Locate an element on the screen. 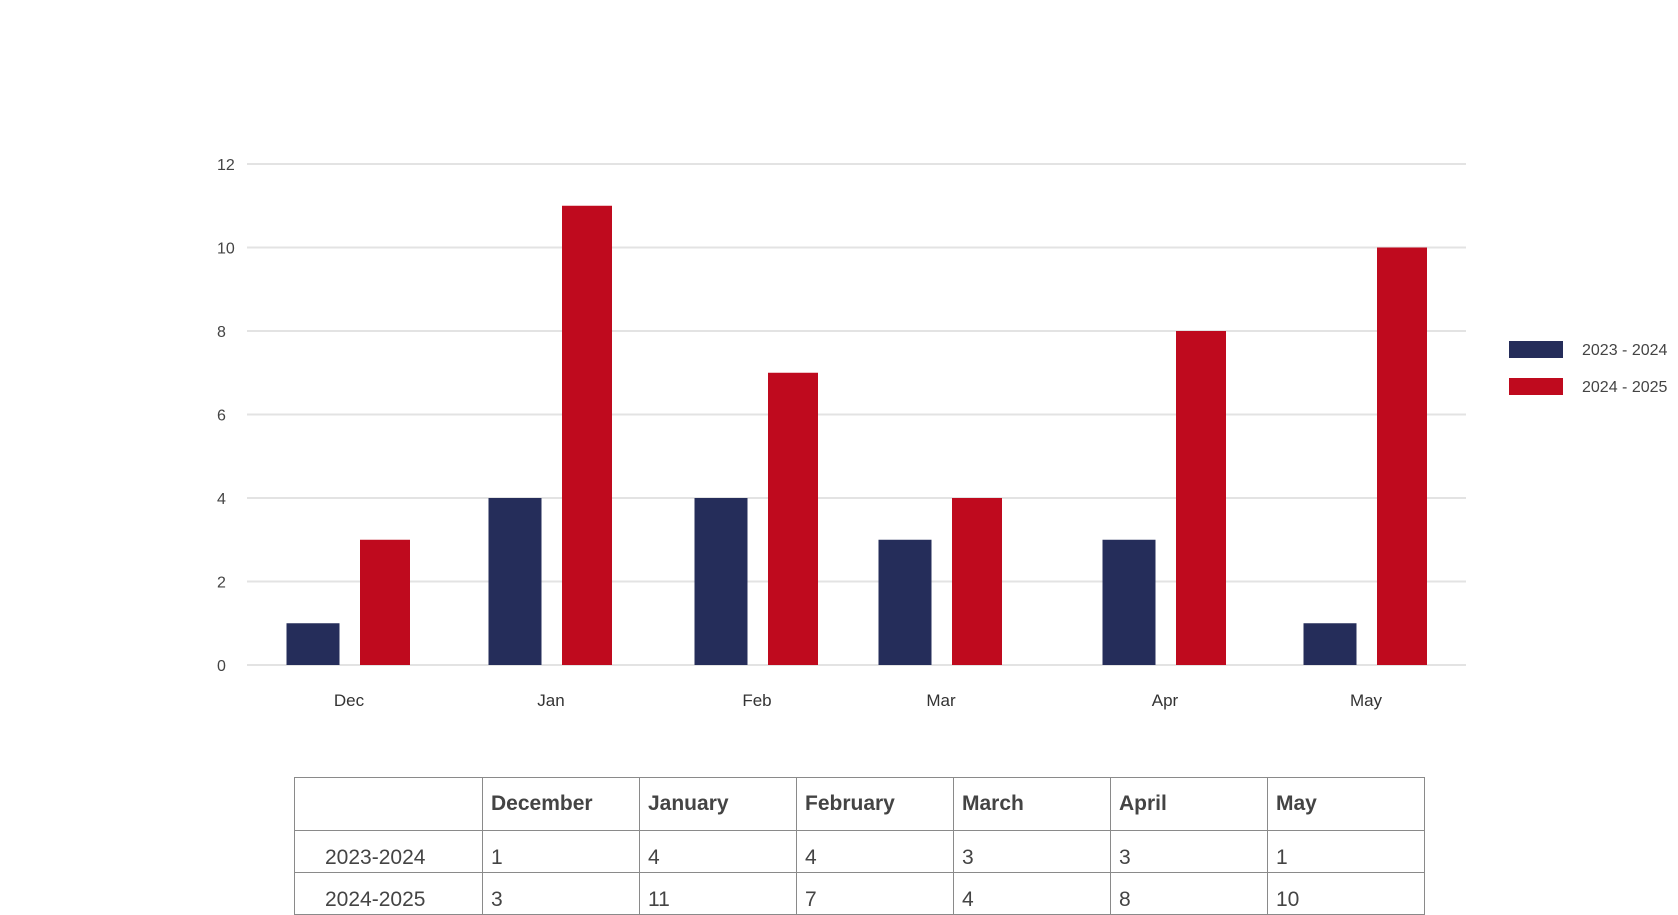 This screenshot has height=915, width=1678. y-axis: 0 2 4 6 8 10 12 is located at coordinates (226, 416).